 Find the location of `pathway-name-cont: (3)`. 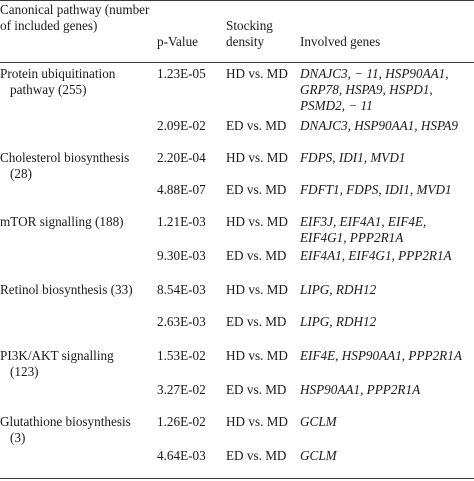

pathway-name-cont: (3) is located at coordinates (18, 437).